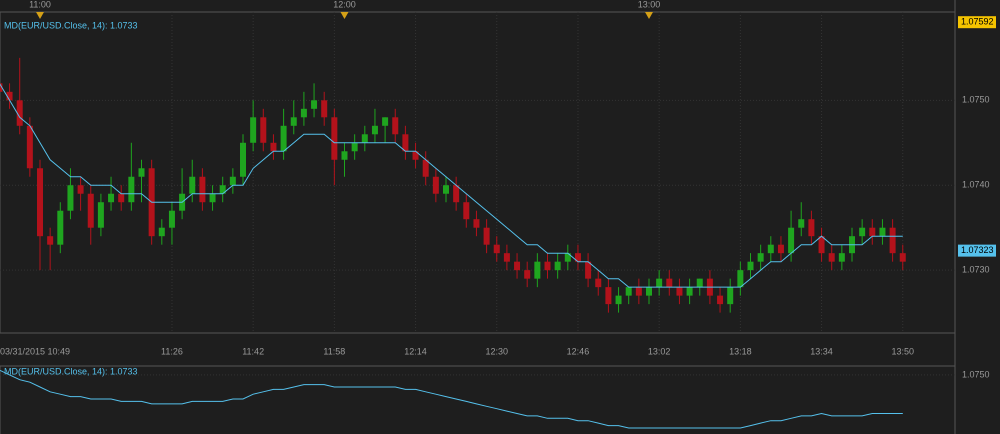 The width and height of the screenshot is (1000, 434). What do you see at coordinates (172, 351) in the screenshot?
I see `x-tick-label: 11:26` at bounding box center [172, 351].